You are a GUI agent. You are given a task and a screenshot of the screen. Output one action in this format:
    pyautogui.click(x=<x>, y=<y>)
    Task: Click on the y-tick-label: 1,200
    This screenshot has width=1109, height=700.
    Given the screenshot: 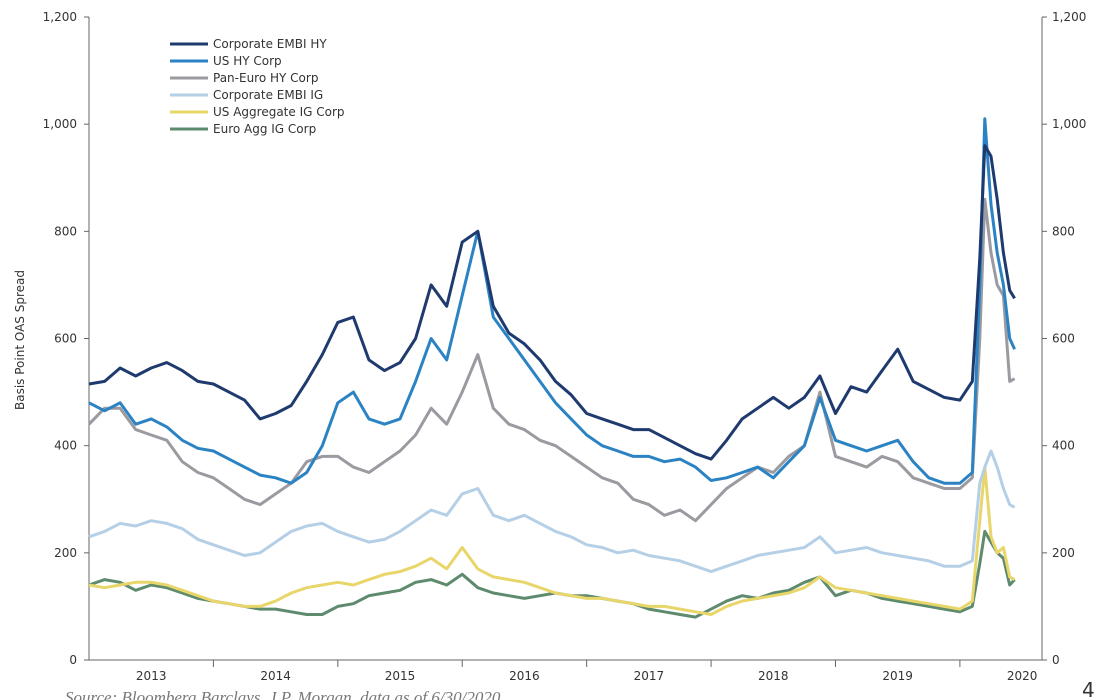 What is the action you would take?
    pyautogui.click(x=60, y=17)
    